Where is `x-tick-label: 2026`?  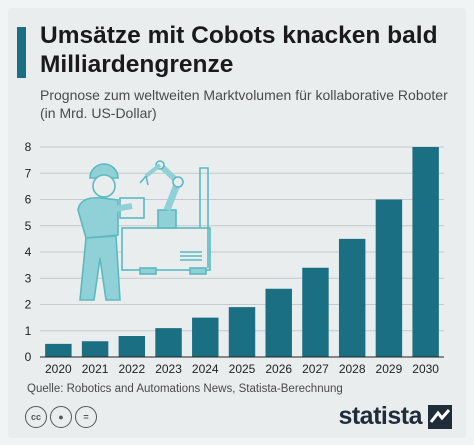 x-tick-label: 2026 is located at coordinates (278, 369).